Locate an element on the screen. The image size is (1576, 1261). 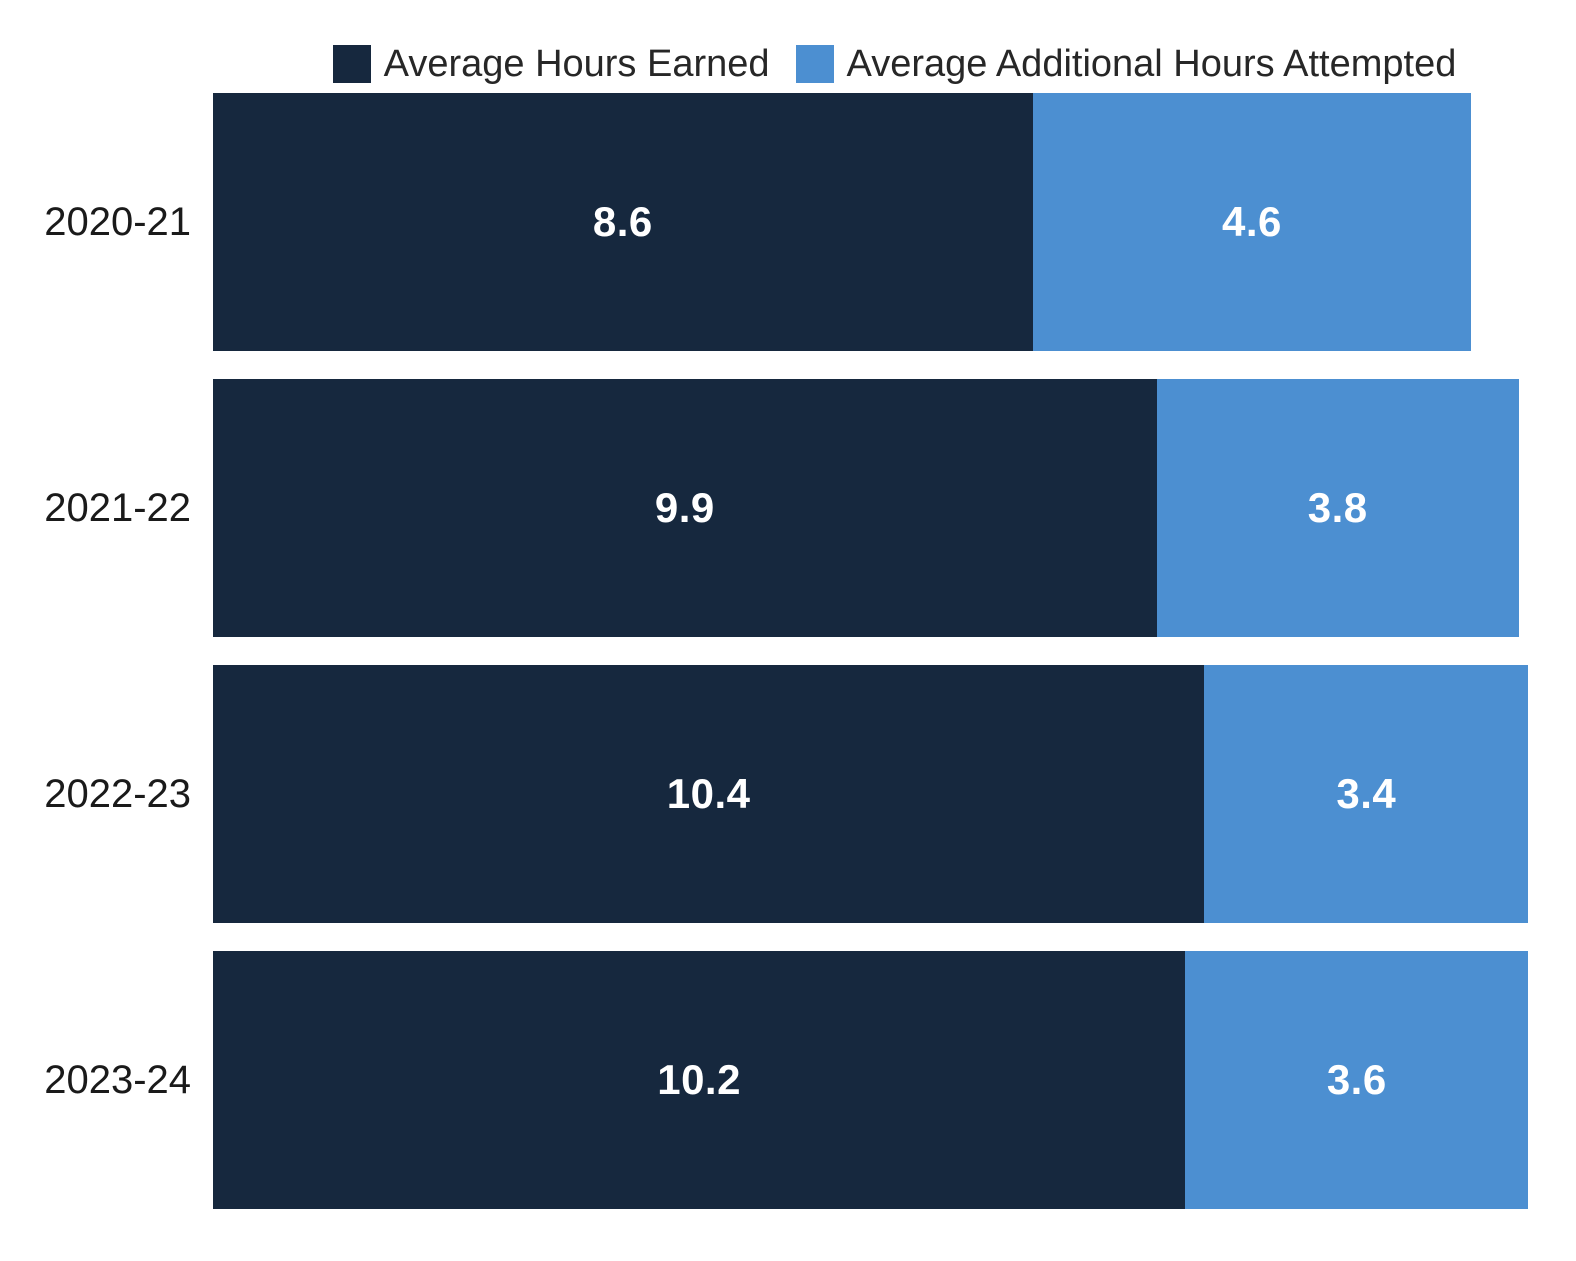
category-label: 2022-23 is located at coordinates (117, 793).